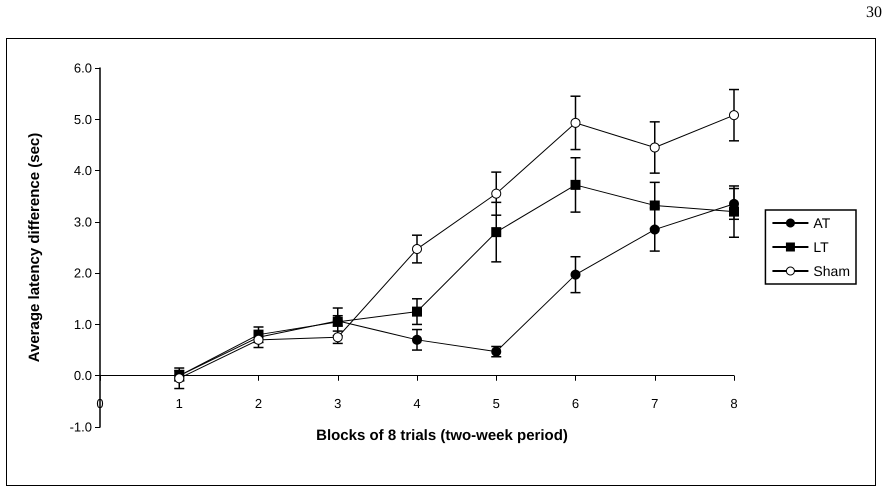 This screenshot has height=494, width=884. I want to click on y-tick-label: 2.0, so click(83, 273).